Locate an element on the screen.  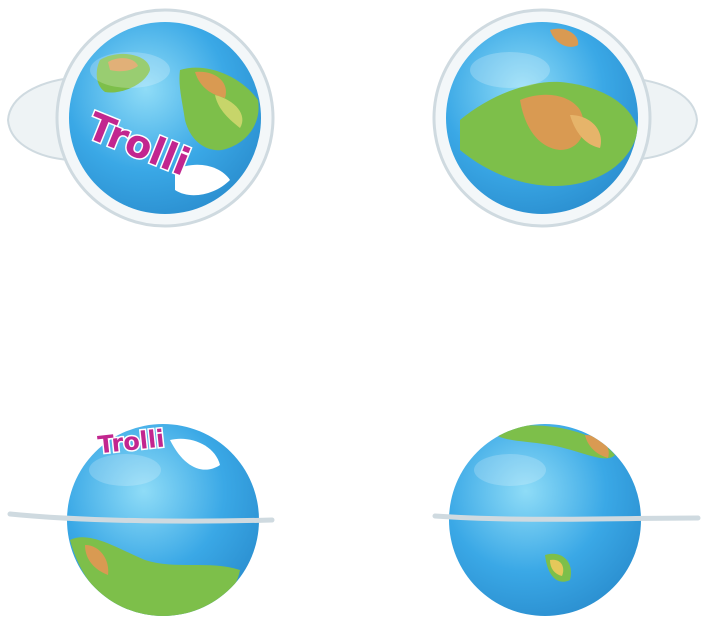
wrapper-tab is located at coordinates (38, 119).